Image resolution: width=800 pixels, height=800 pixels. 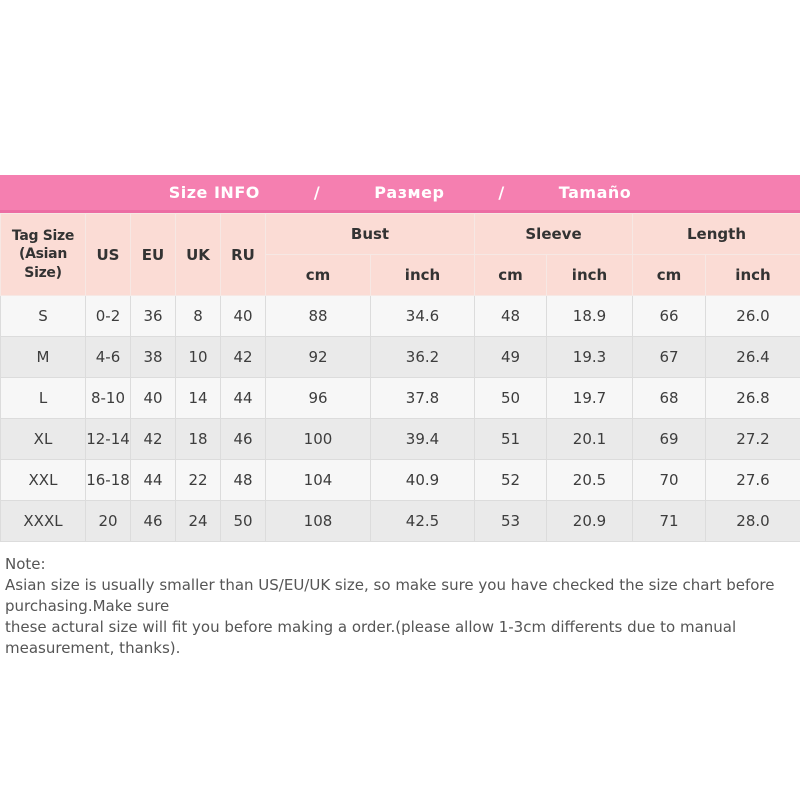 I want to click on header-length-cm: cm, so click(x=669, y=275).